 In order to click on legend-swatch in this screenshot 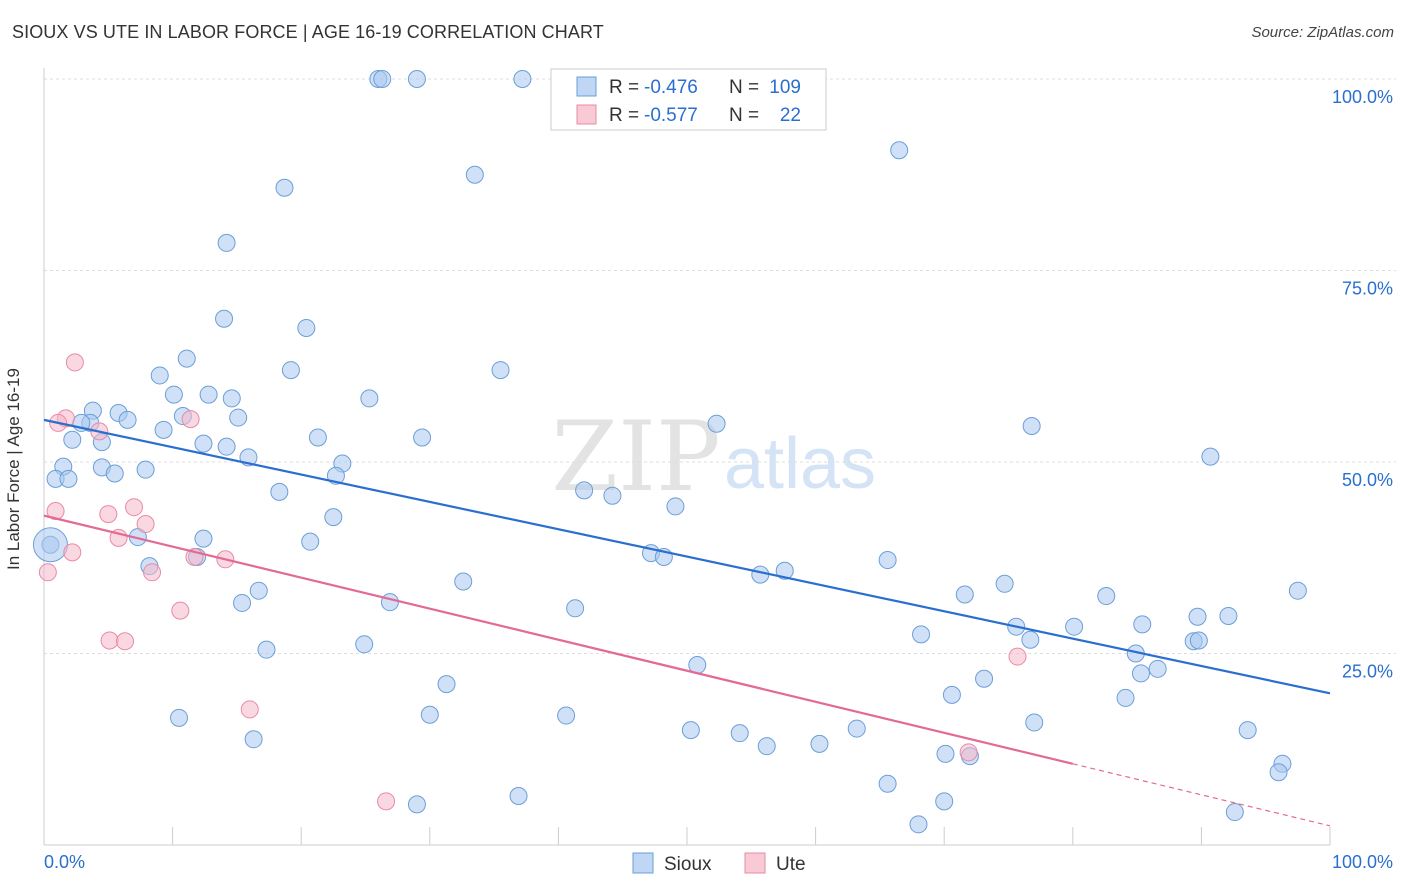, I will do `click(586, 114)`.